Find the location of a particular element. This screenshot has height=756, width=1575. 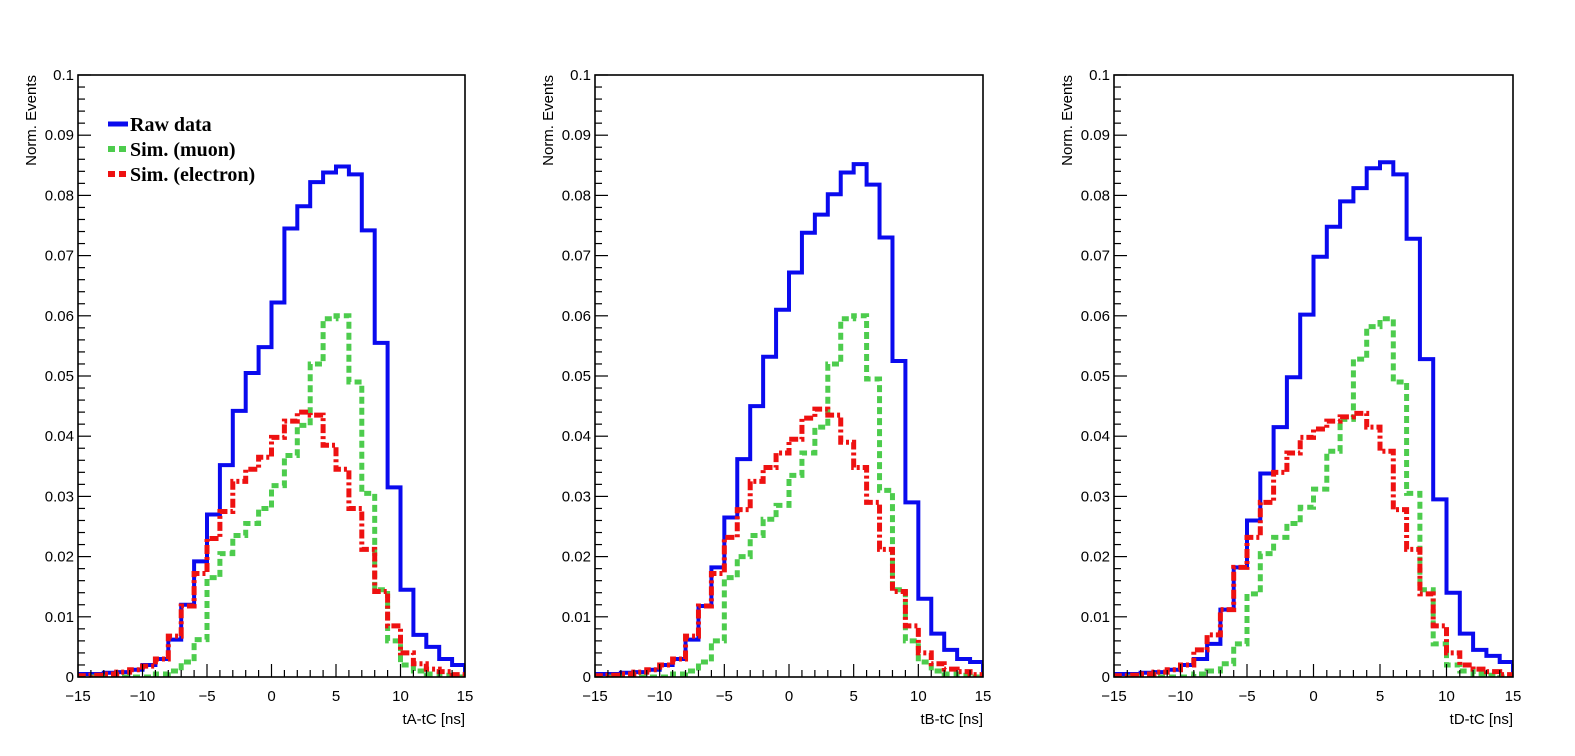

legend: Raw data Sim. (muon) Sim. (electron) is located at coordinates (181, 150).